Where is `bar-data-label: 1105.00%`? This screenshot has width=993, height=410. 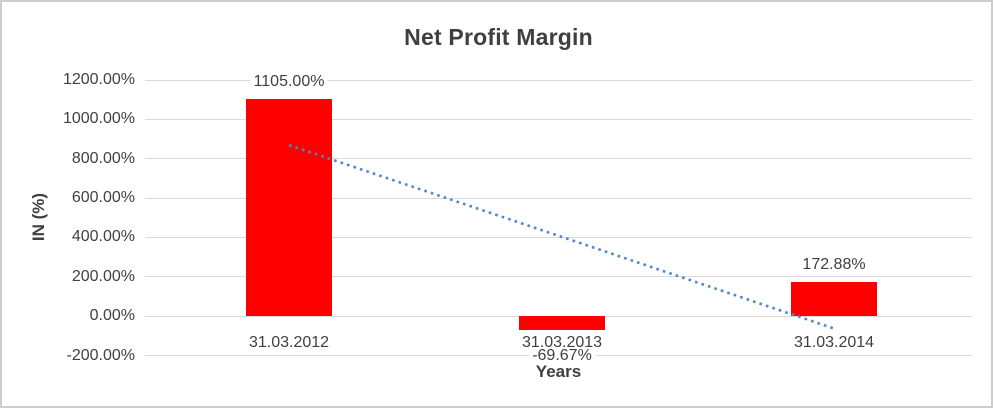 bar-data-label: 1105.00% is located at coordinates (289, 81).